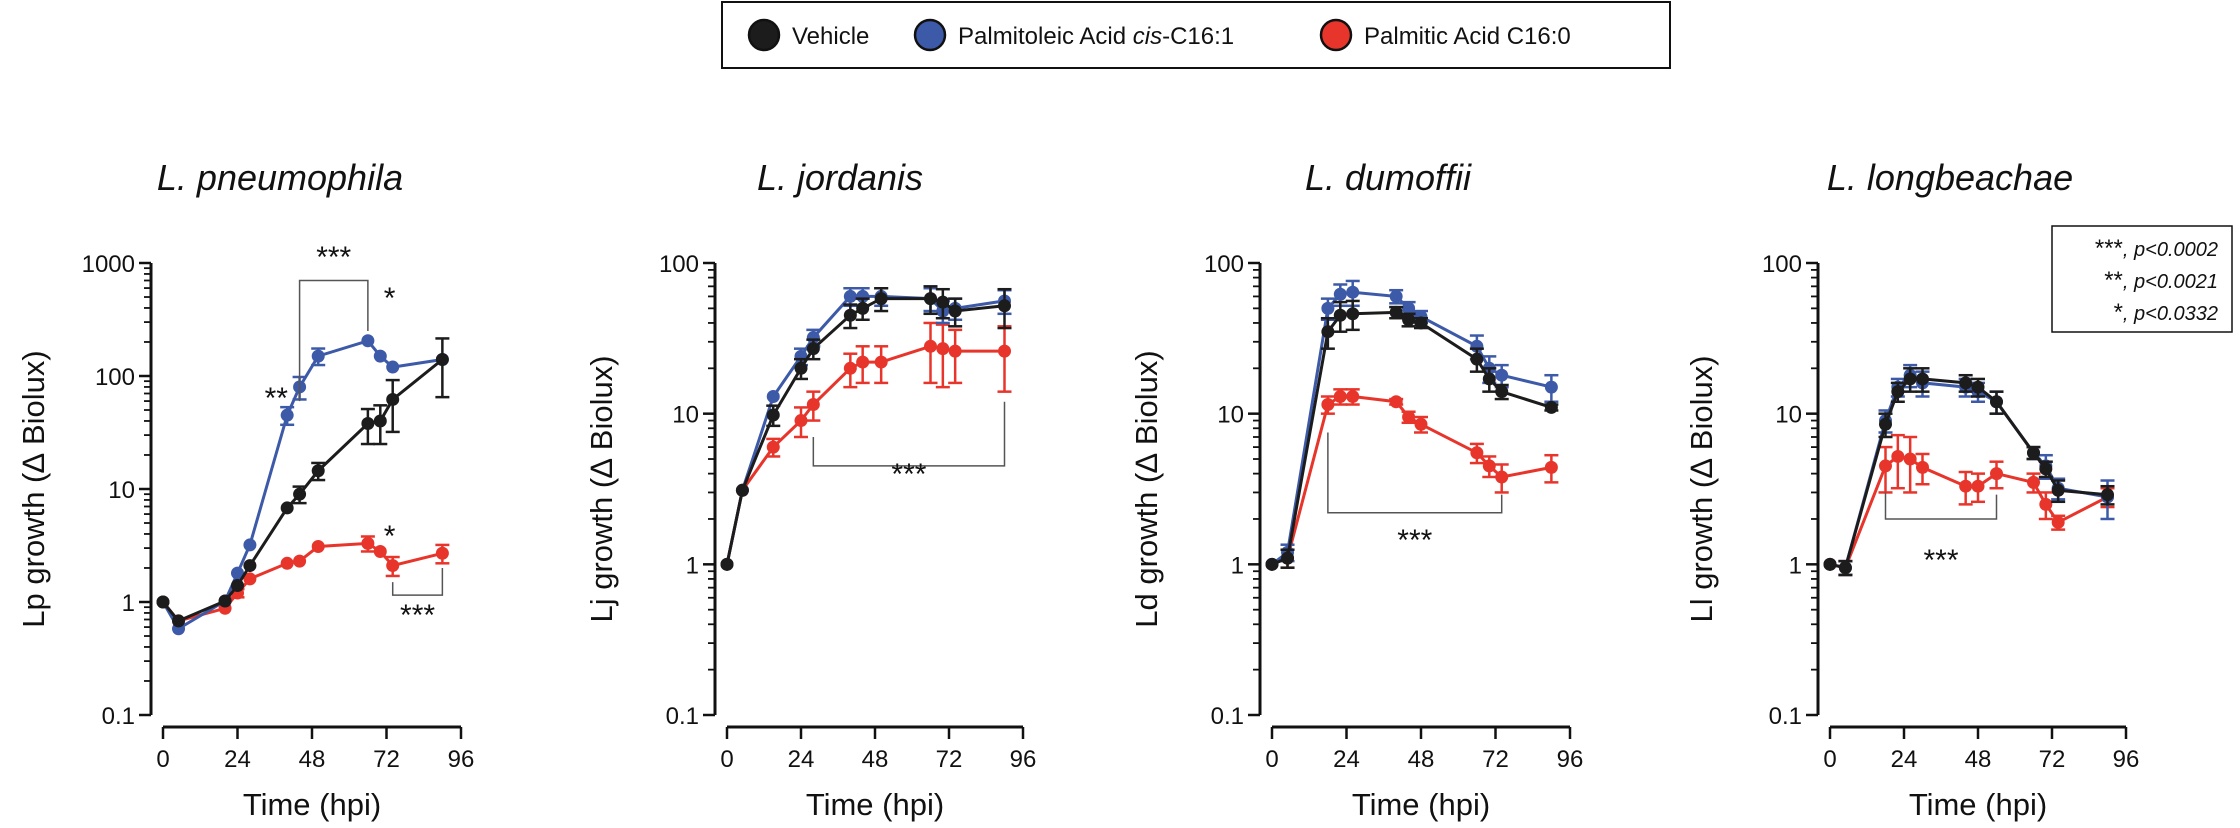 Image resolution: width=2240 pixels, height=828 pixels. What do you see at coordinates (949, 759) in the screenshot?
I see `x-tick-label: 72` at bounding box center [949, 759].